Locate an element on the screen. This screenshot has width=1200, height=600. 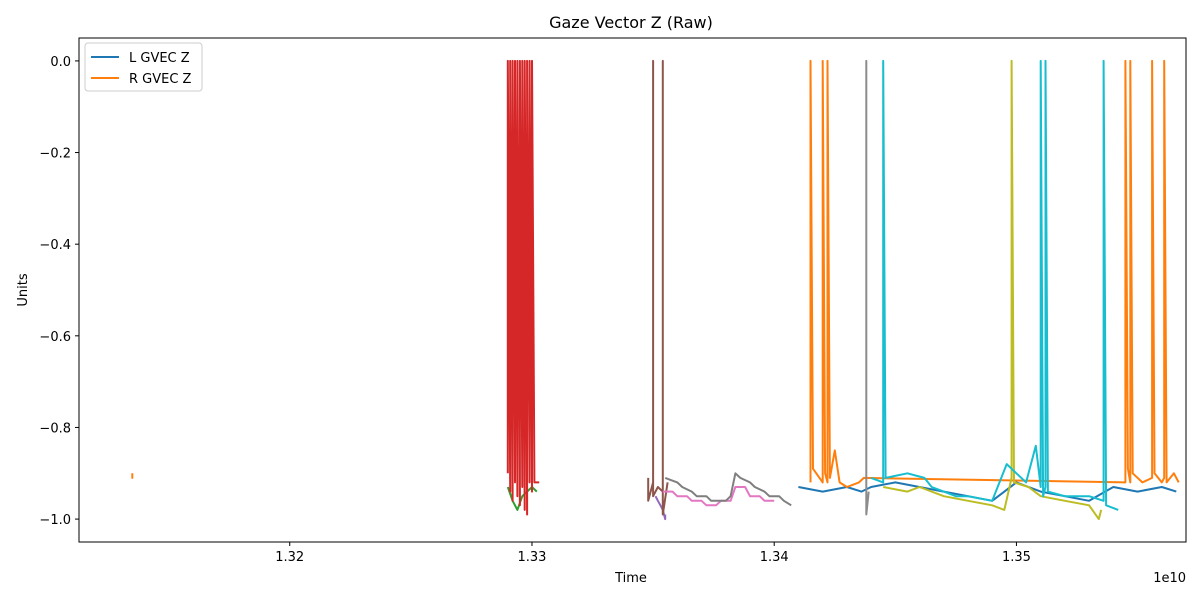
chart-title: Gaze Vector Z (Raw) is located at coordinates (631, 22).